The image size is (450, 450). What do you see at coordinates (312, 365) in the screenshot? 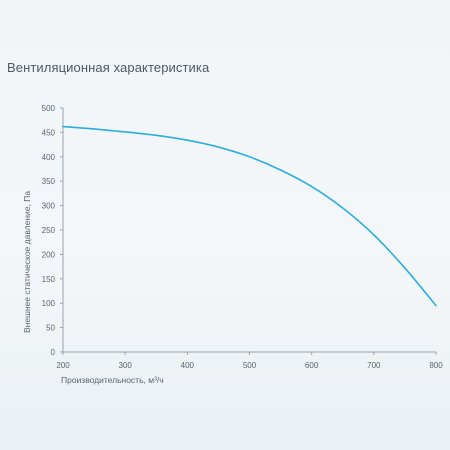
I see `x-tick-label: 600` at bounding box center [312, 365].